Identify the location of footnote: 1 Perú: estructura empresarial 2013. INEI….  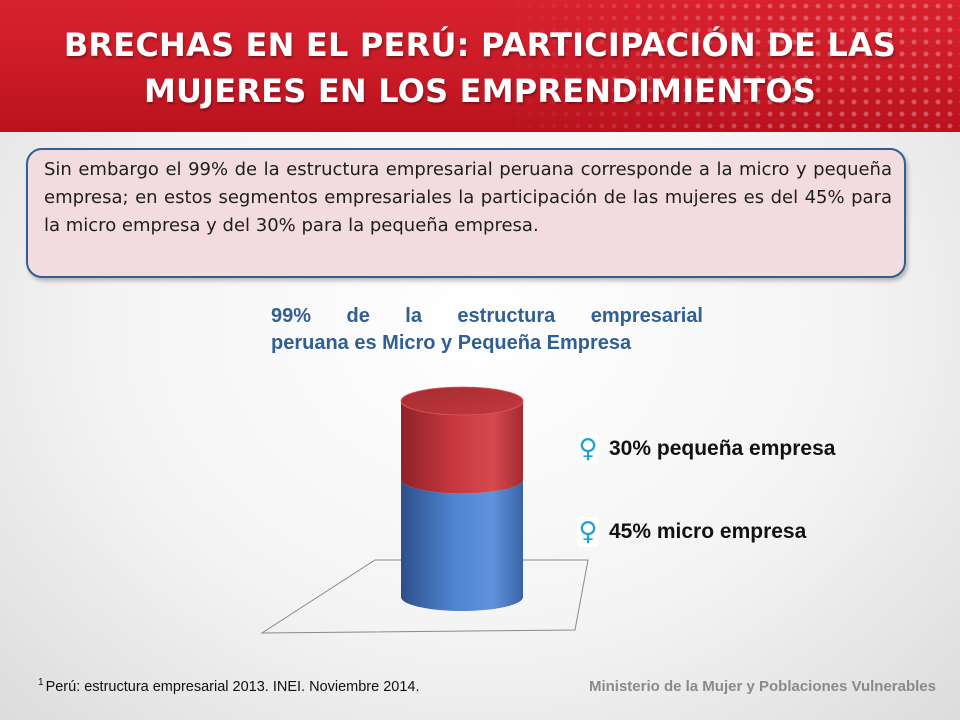
(229, 686).